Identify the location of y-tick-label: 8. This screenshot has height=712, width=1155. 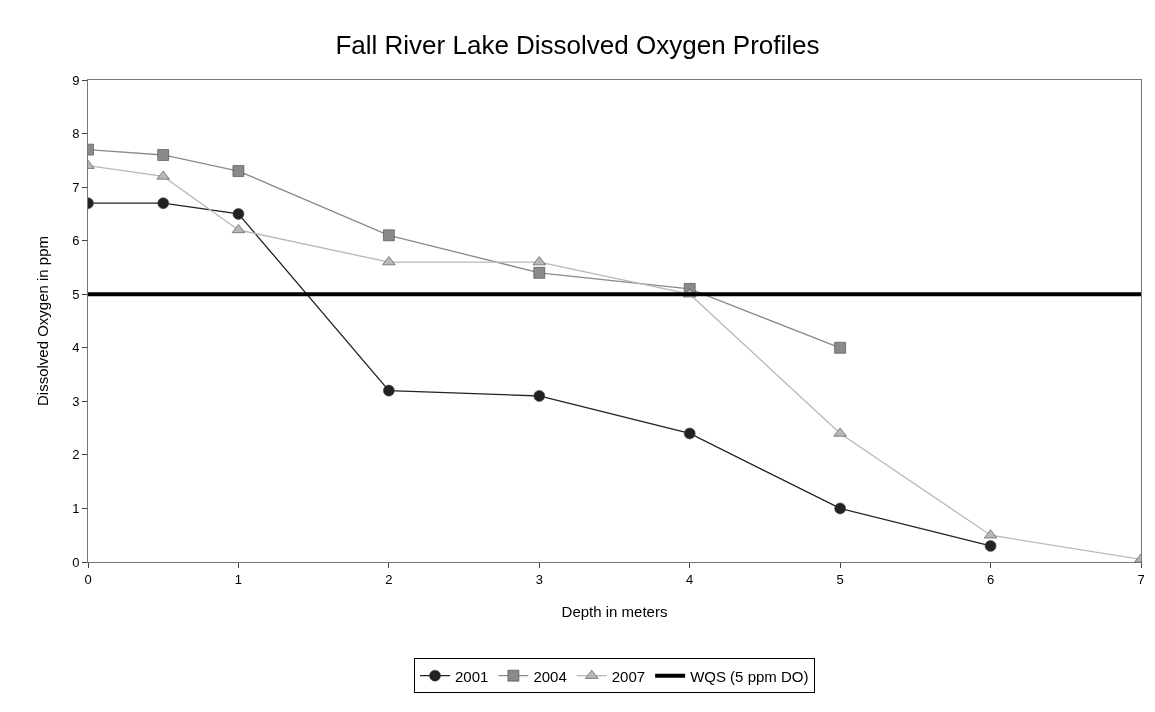
(76, 134).